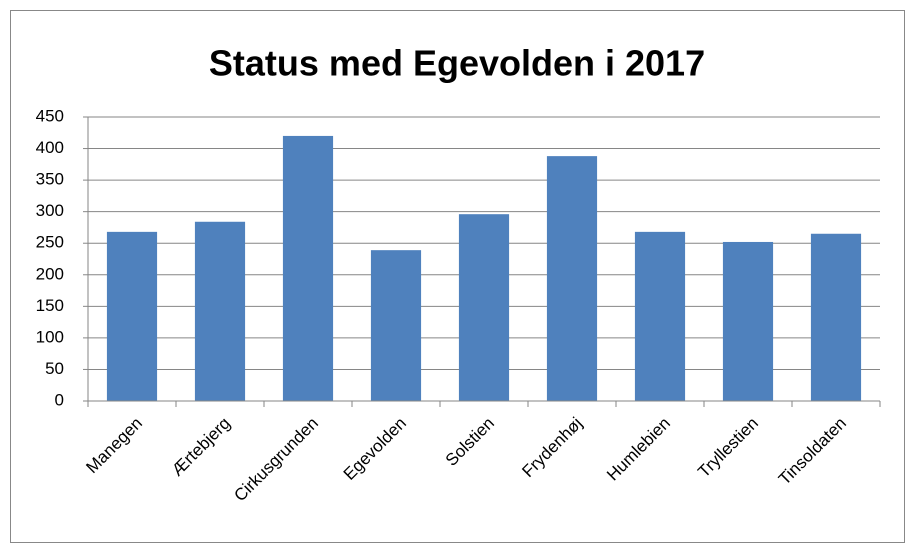 Image resolution: width=915 pixels, height=553 pixels. What do you see at coordinates (457, 63) in the screenshot?
I see `chart-title: Status med Egevolden i 2017` at bounding box center [457, 63].